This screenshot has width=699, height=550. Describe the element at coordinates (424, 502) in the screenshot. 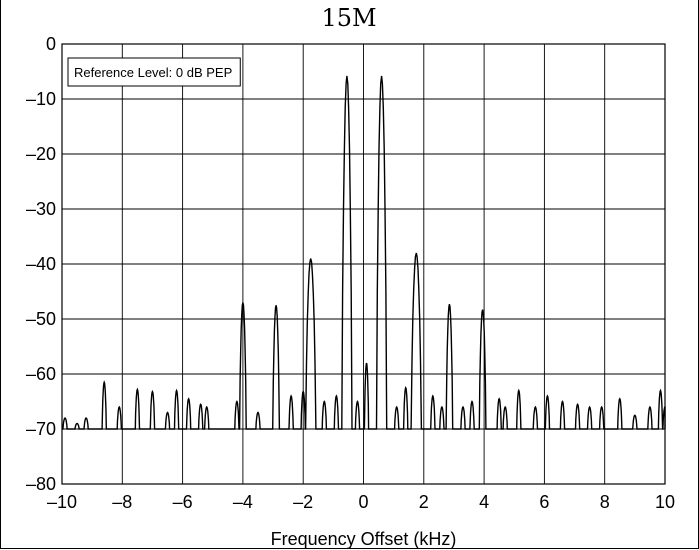

I see `x-tick-label: 2` at that location.